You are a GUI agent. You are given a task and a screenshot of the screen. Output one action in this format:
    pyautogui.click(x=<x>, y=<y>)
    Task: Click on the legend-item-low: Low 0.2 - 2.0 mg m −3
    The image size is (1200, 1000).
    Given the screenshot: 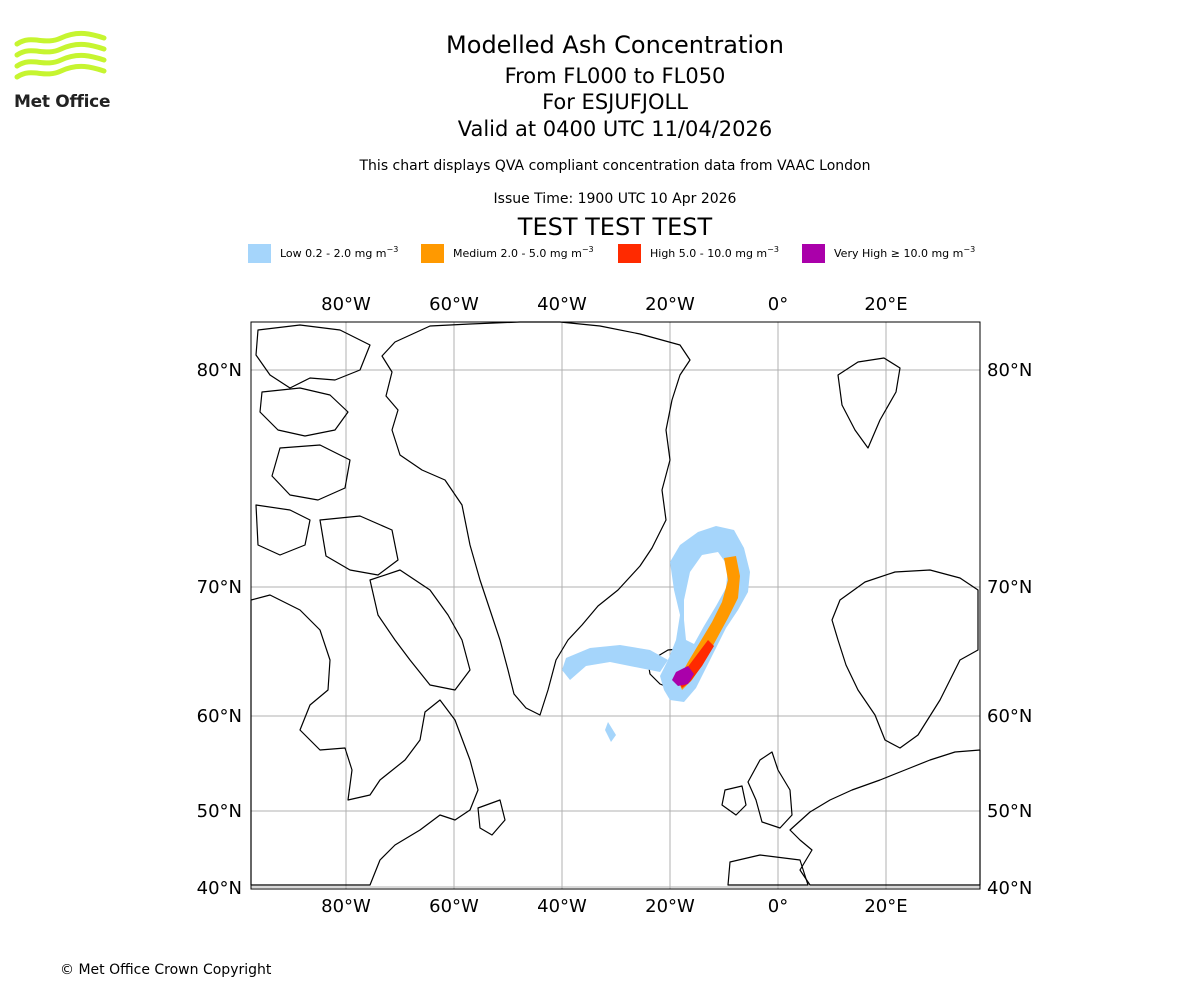 What is the action you would take?
    pyautogui.click(x=323, y=253)
    